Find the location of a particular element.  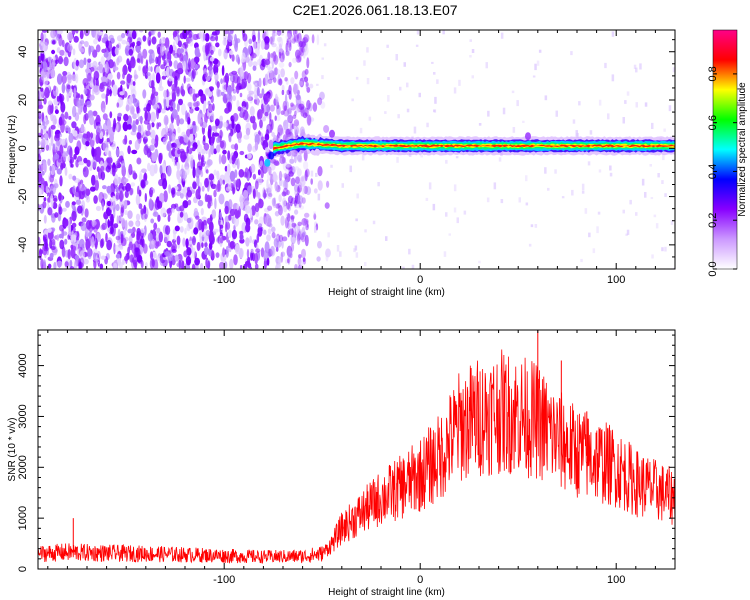

signal-band-layer is located at coordinates (474, 146).